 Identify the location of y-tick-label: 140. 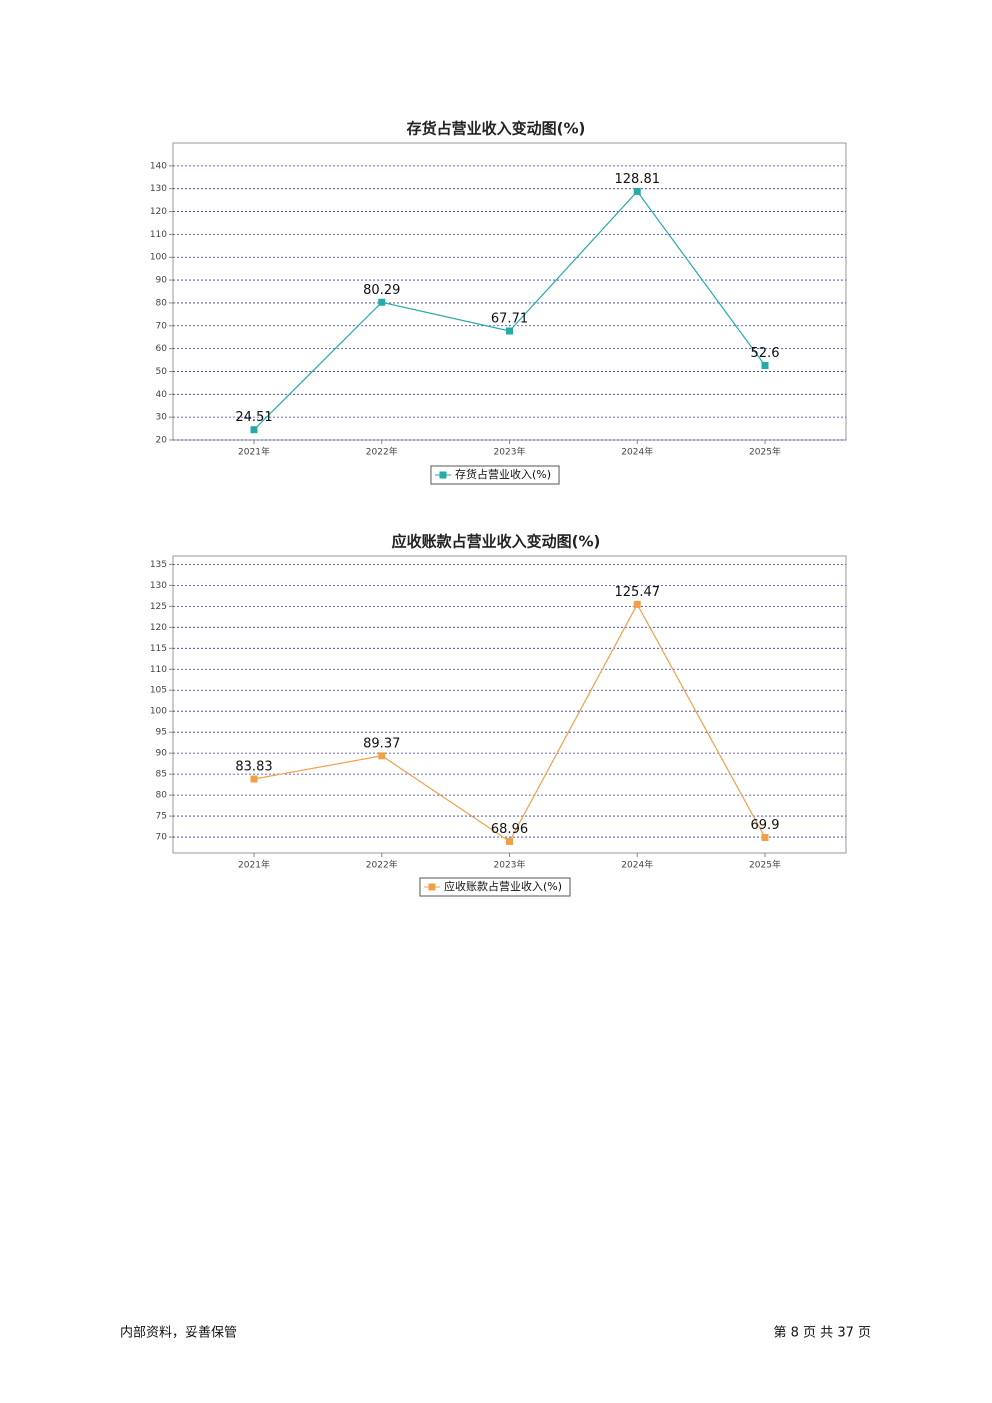
(158, 166).